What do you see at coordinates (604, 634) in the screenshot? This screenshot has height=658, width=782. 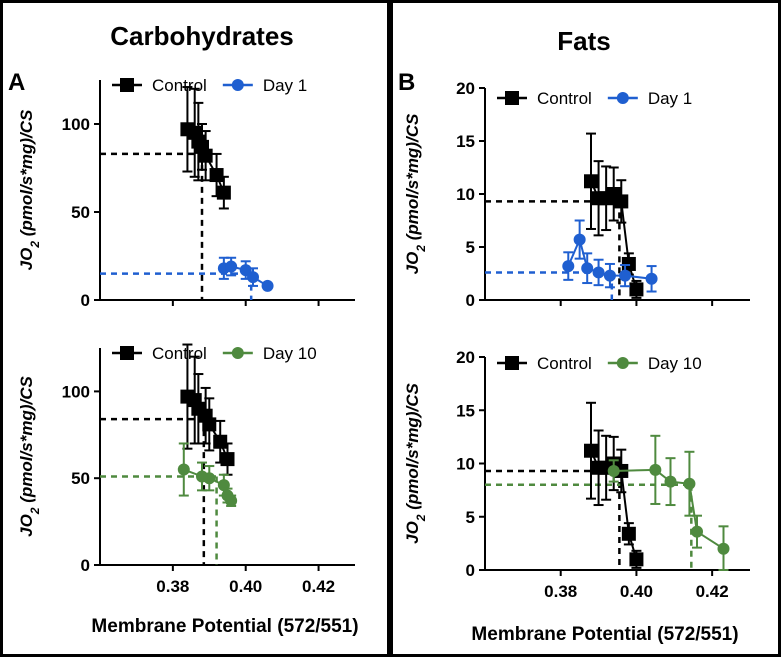 I see `panel-right-xlabel: Membrane Potential (572/551)` at bounding box center [604, 634].